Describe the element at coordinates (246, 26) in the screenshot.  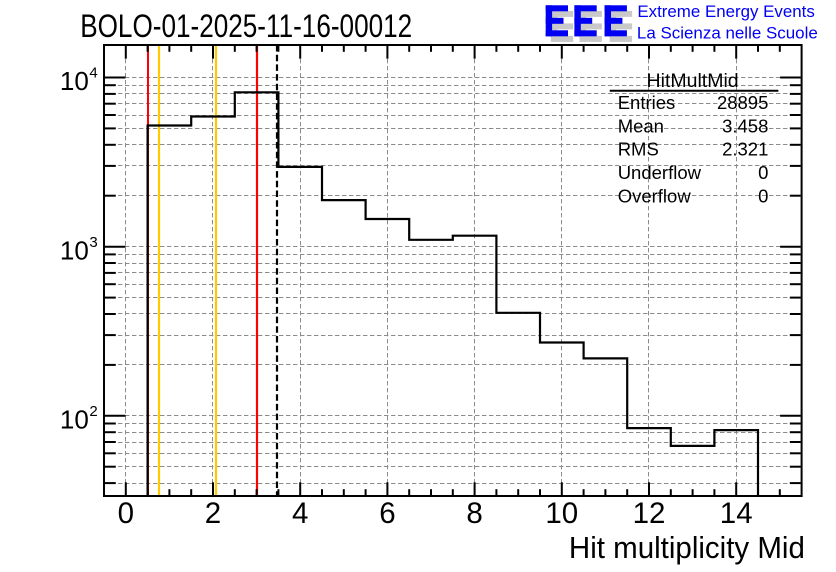
I see `svg-text: BOLO-01-2025-11-16-00012` at that location.